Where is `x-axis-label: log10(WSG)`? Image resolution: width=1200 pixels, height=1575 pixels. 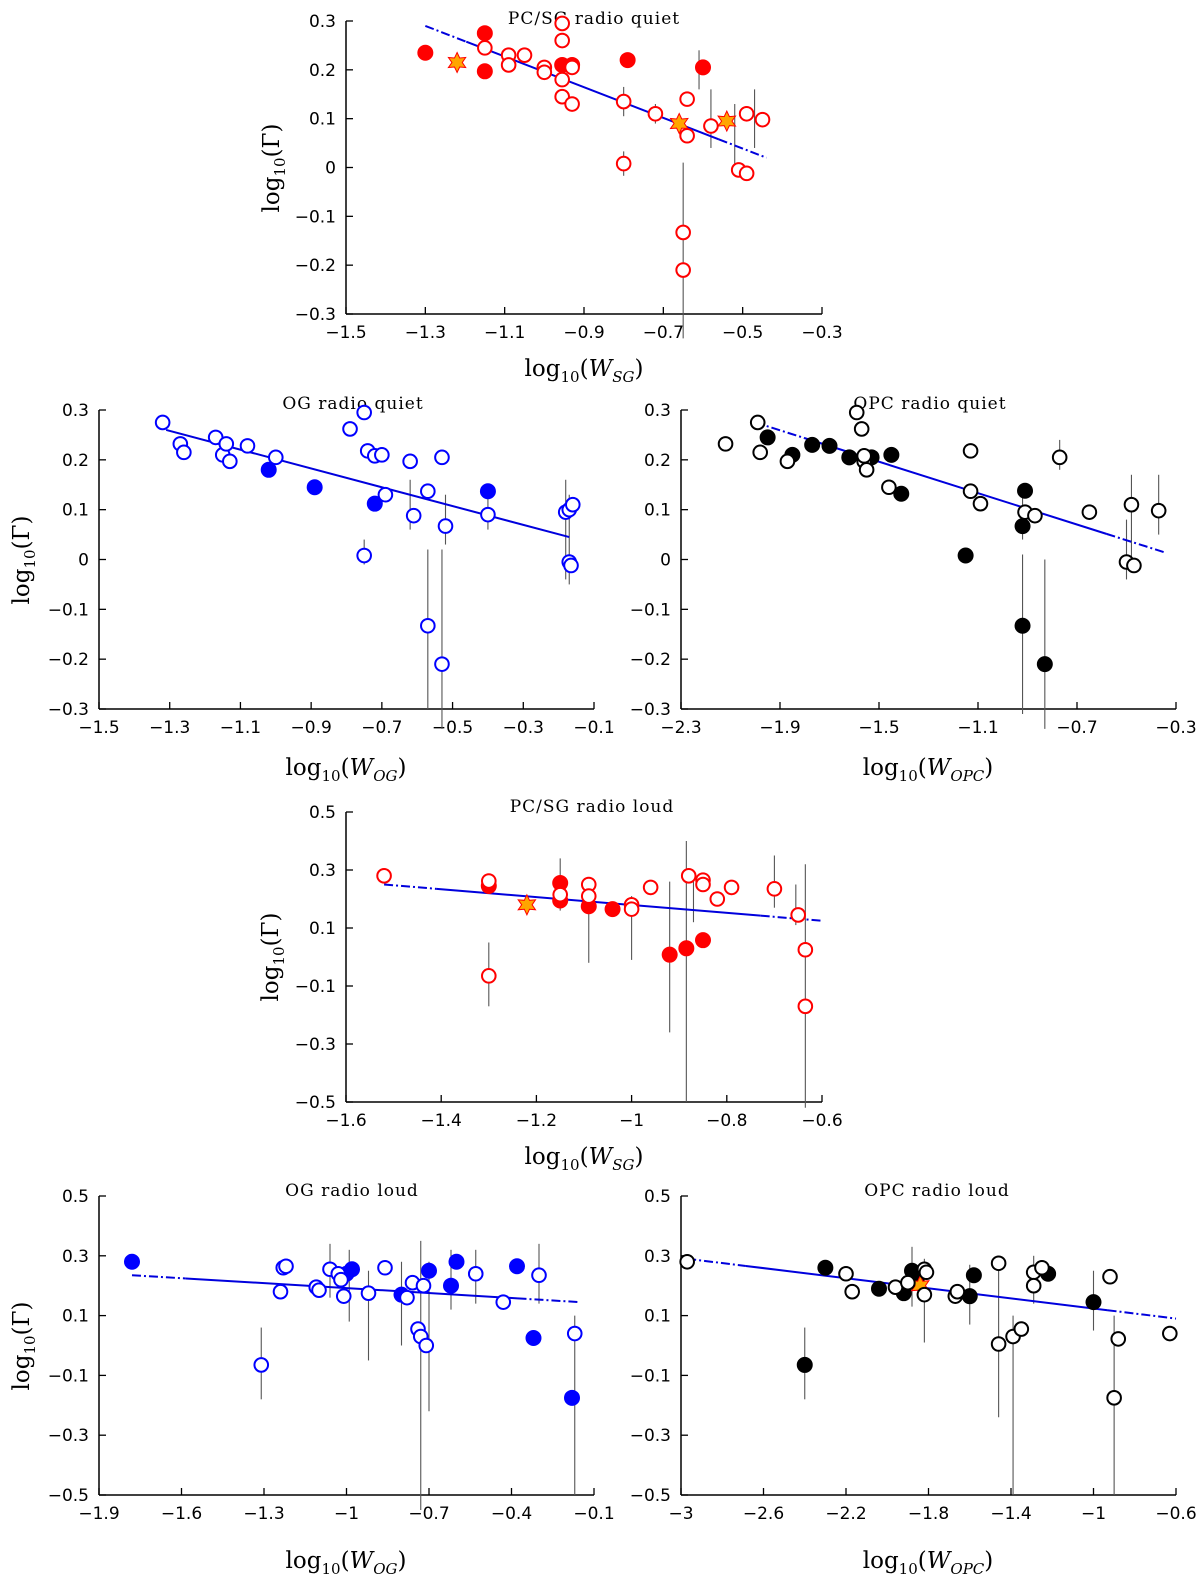
x-axis-label: log10(WSG) is located at coordinates (584, 371).